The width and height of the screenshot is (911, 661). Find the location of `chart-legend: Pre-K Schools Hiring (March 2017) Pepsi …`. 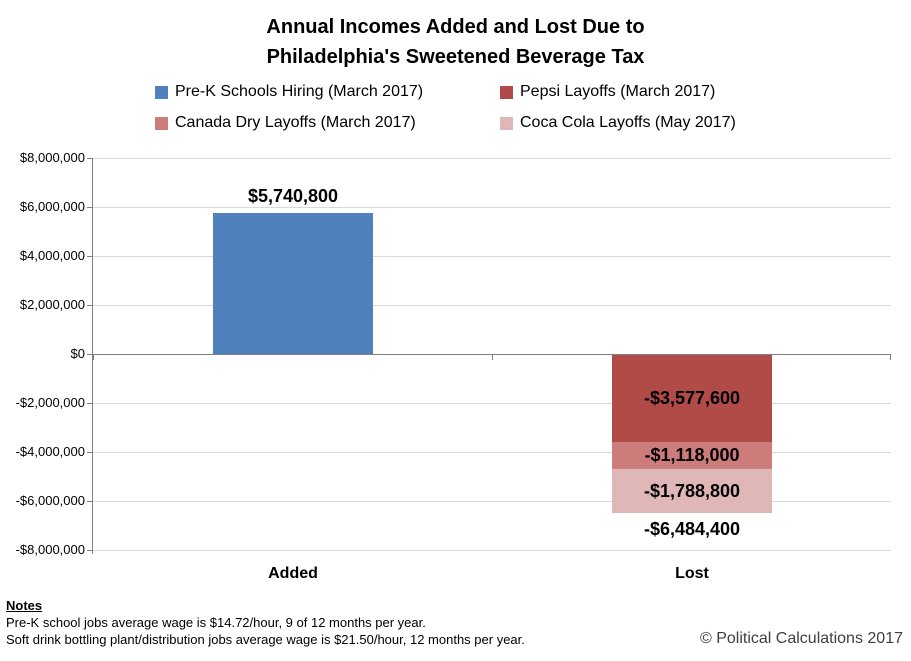

chart-legend: Pre-K Schools Hiring (March 2017) Pepsi … is located at coordinates (445, 107).